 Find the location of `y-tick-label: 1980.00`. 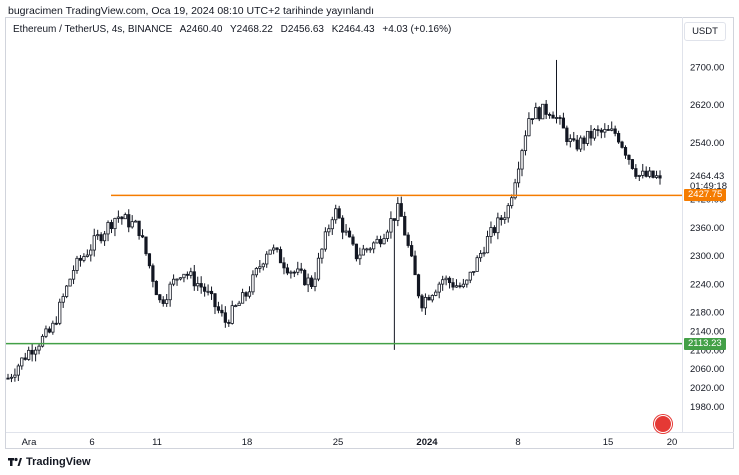

y-tick-label: 1980.00 is located at coordinates (707, 407).